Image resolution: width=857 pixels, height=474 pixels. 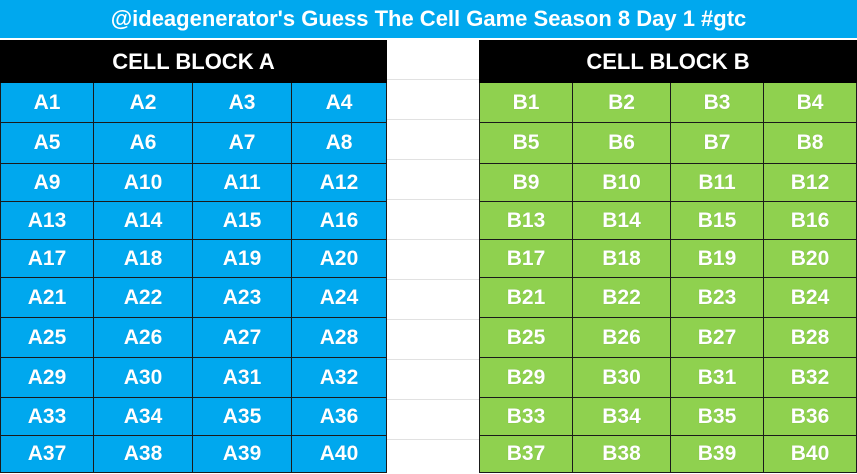 I want to click on block-b-cell: B3, so click(x=717, y=103).